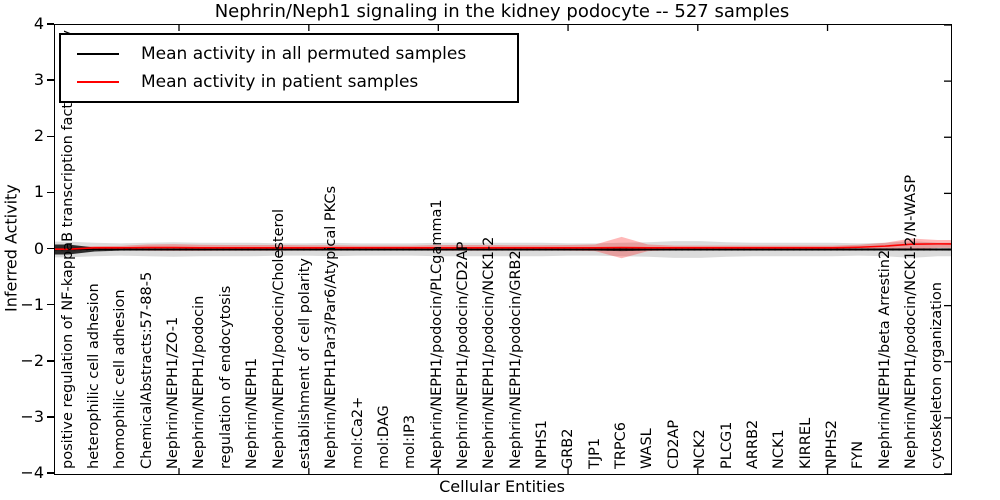  What do you see at coordinates (304, 54) in the screenshot?
I see `legend-label-permuted: Mean activity in all permuted samples` at bounding box center [304, 54].